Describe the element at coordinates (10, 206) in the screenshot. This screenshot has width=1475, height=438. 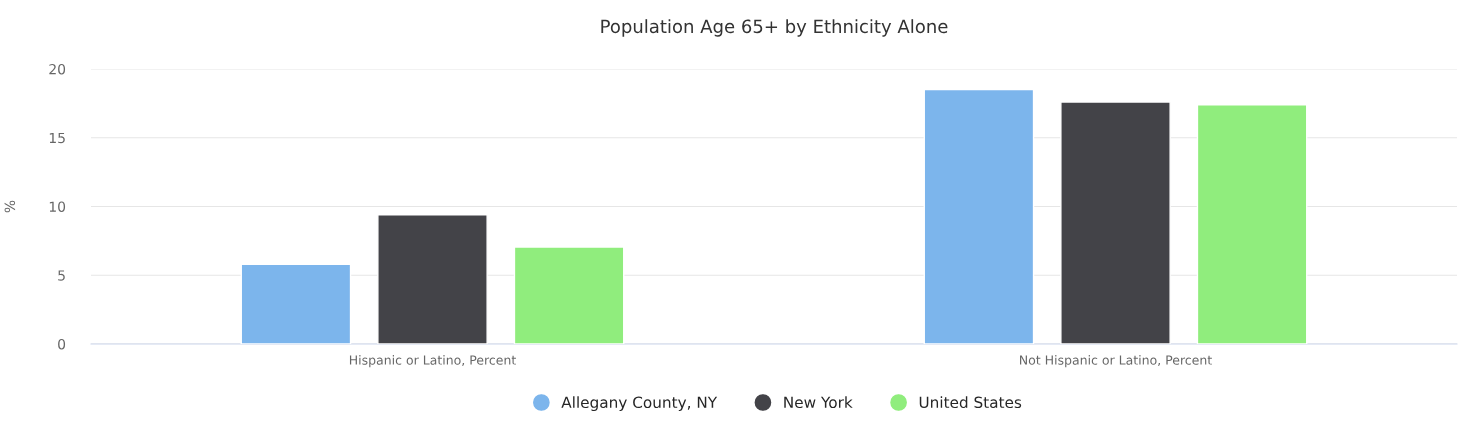
I see `y-axis-title: %` at that location.